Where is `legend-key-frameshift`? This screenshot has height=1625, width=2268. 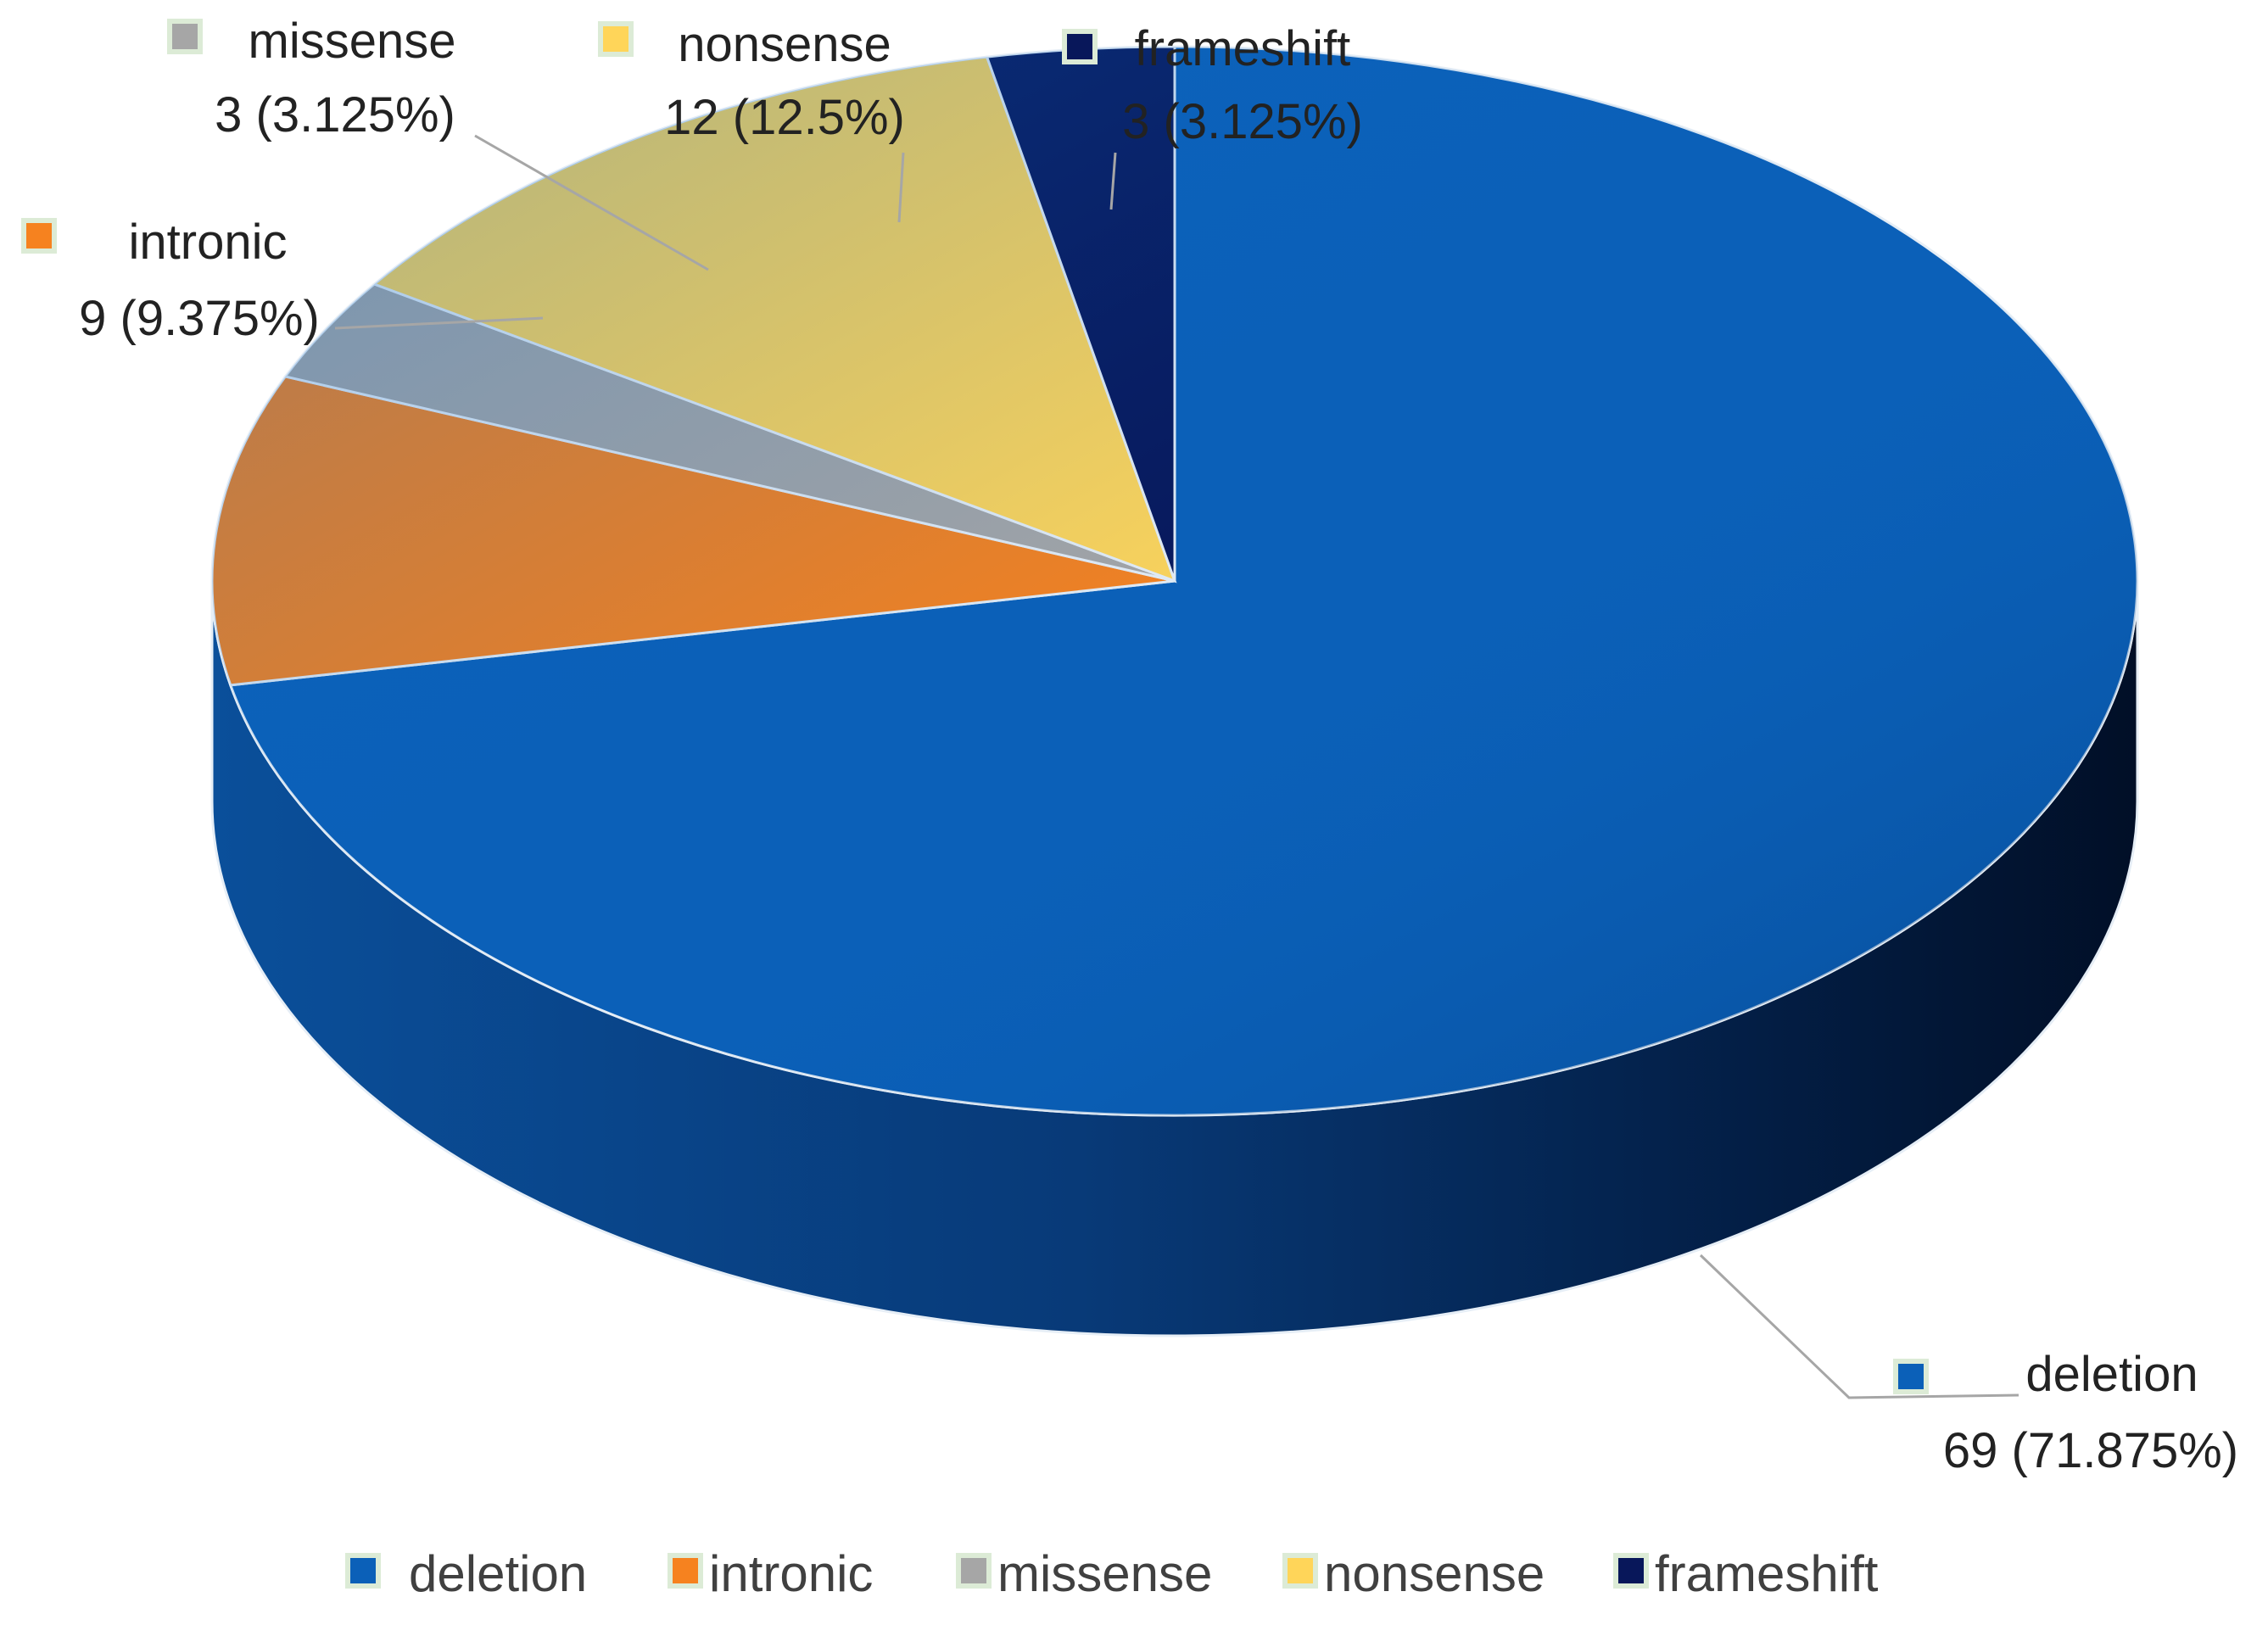
legend-key-frameshift is located at coordinates (1631, 1571).